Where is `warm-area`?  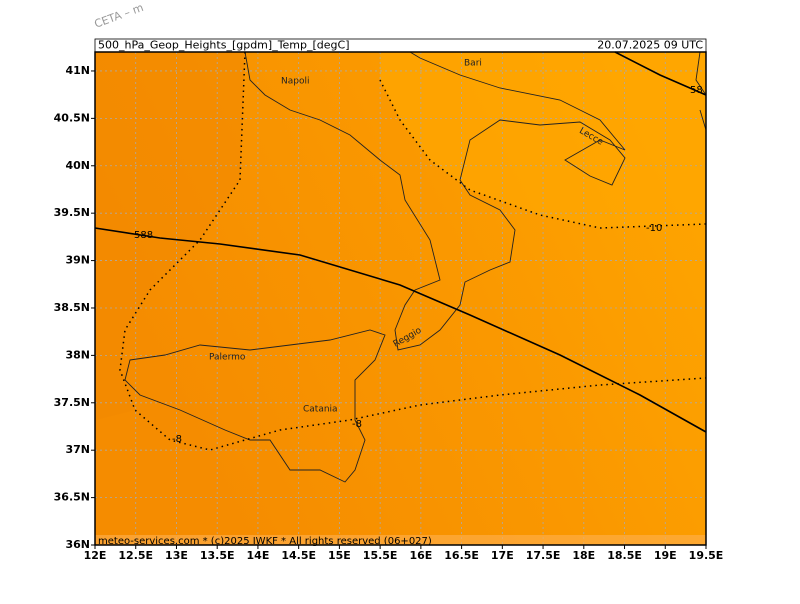 warm-area is located at coordinates (170, 236).